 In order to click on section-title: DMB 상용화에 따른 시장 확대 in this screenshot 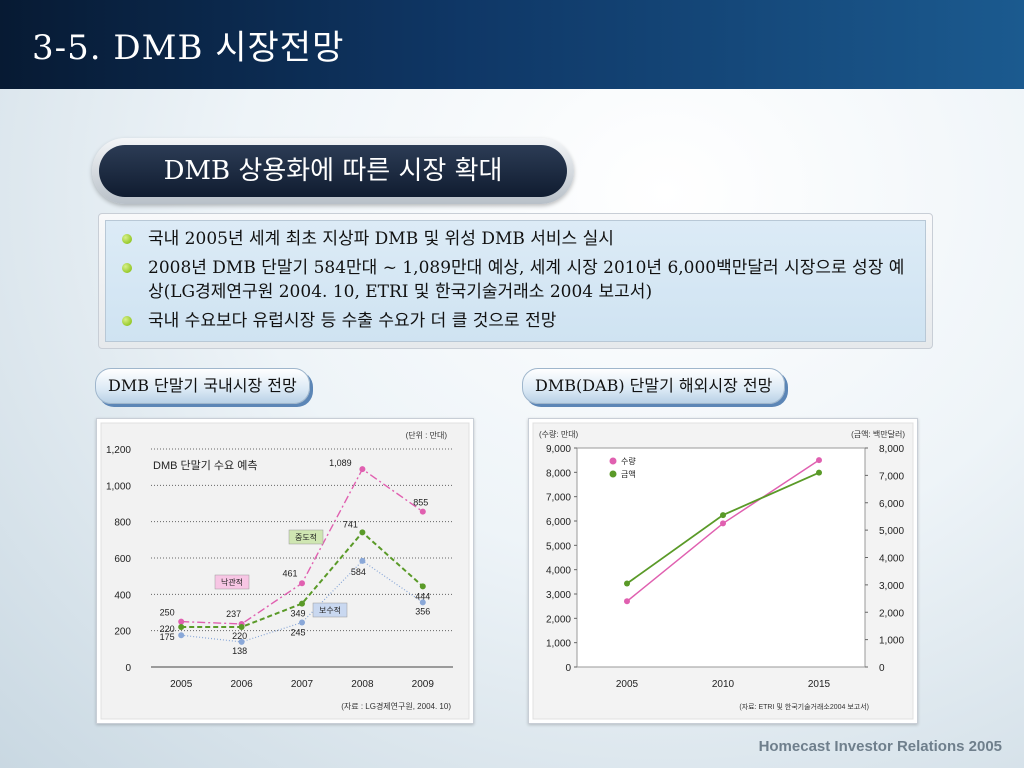, I will do `click(333, 171)`.